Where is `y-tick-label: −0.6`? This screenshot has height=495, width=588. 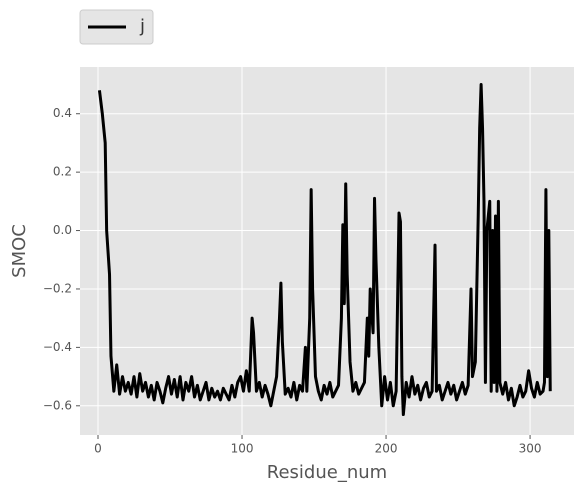
y-tick-label: −0.6 is located at coordinates (57, 405).